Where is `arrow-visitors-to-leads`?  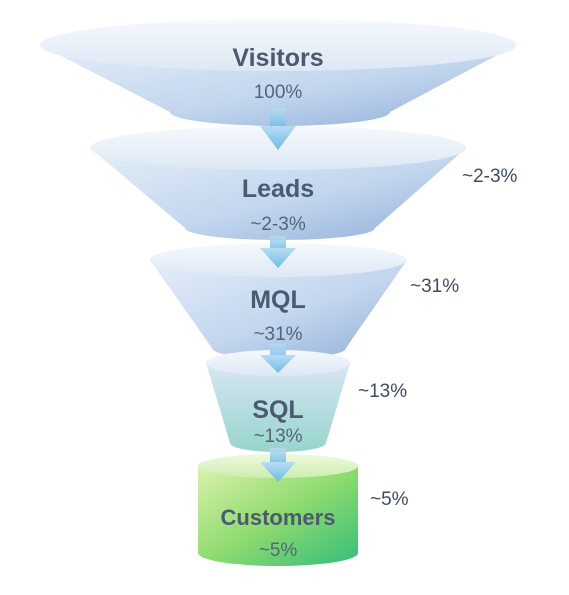
arrow-visitors-to-leads is located at coordinates (278, 129).